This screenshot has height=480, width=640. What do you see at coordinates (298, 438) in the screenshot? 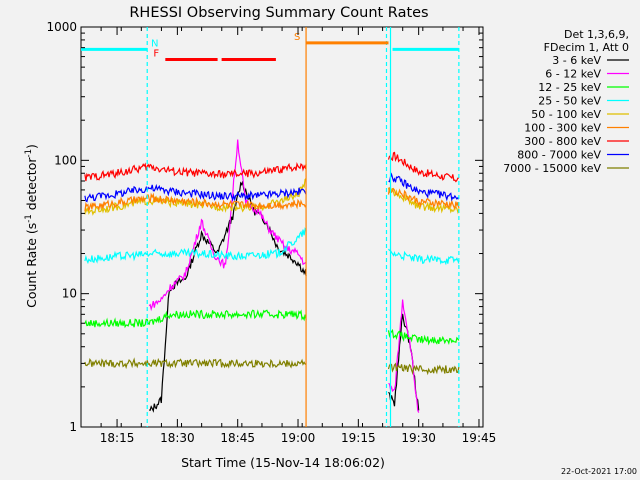
I see `x-tick-label-3: 19:00` at bounding box center [298, 438].